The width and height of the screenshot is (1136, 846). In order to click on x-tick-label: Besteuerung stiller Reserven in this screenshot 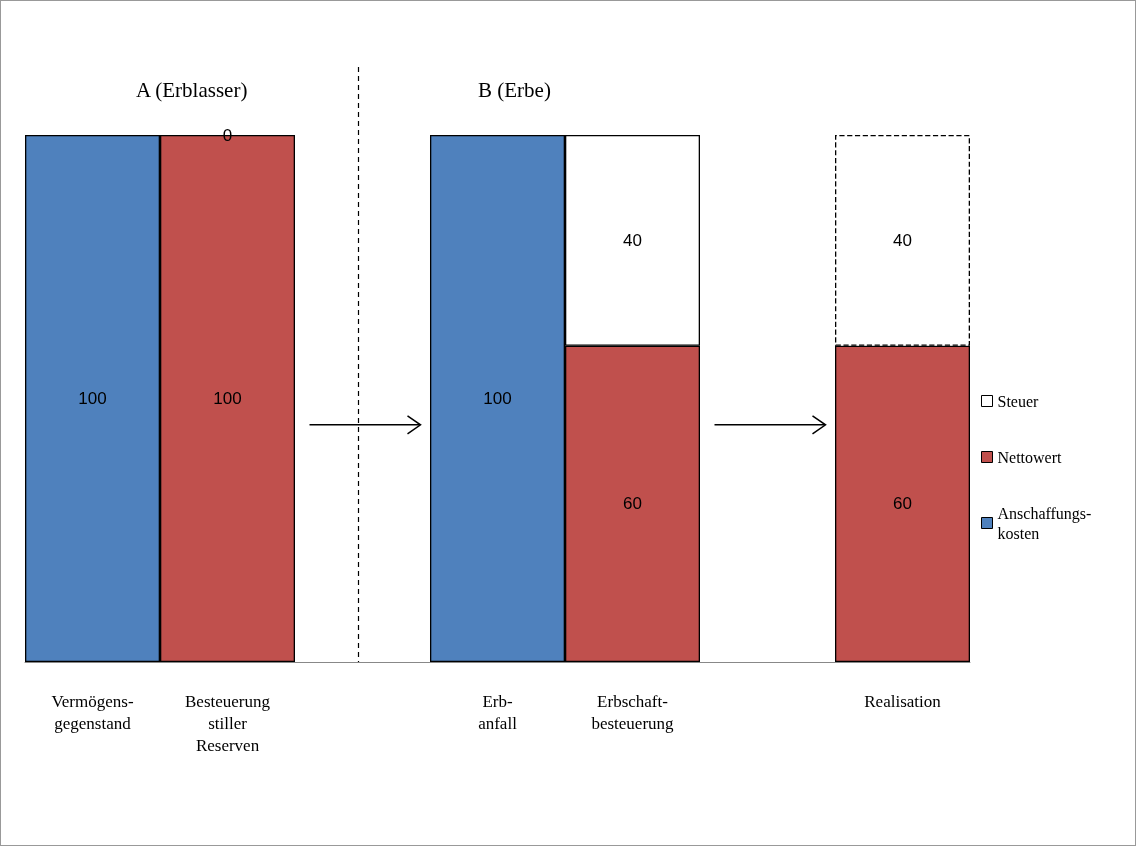, I will do `click(228, 723)`.